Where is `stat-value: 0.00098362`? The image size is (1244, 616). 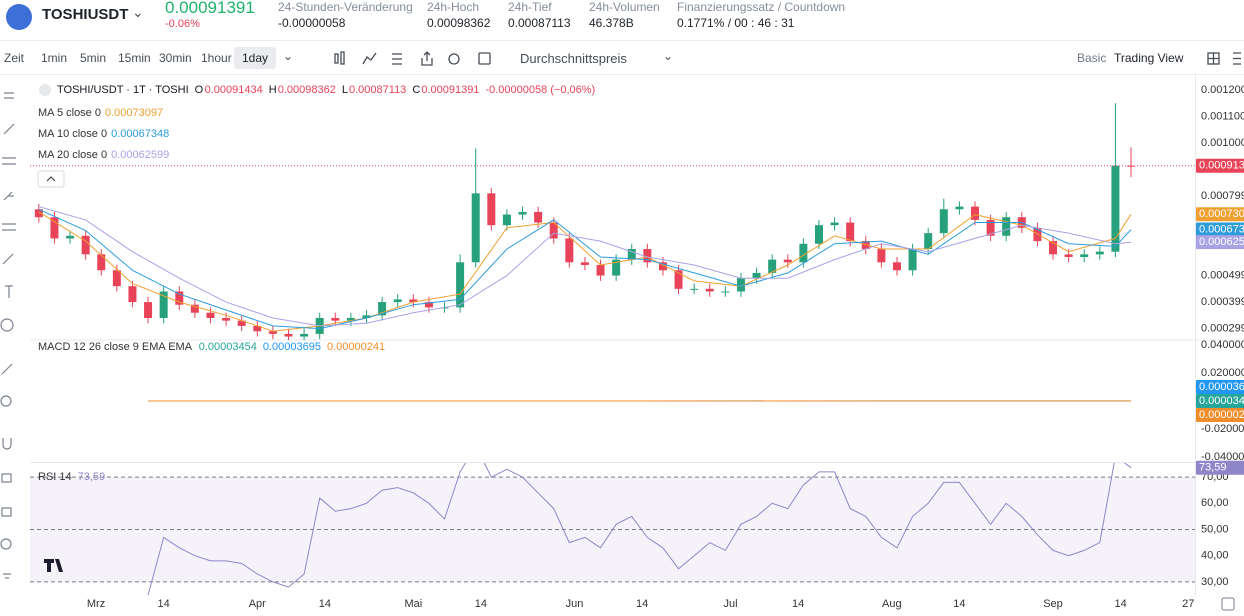
stat-value: 0.00098362 is located at coordinates (459, 23).